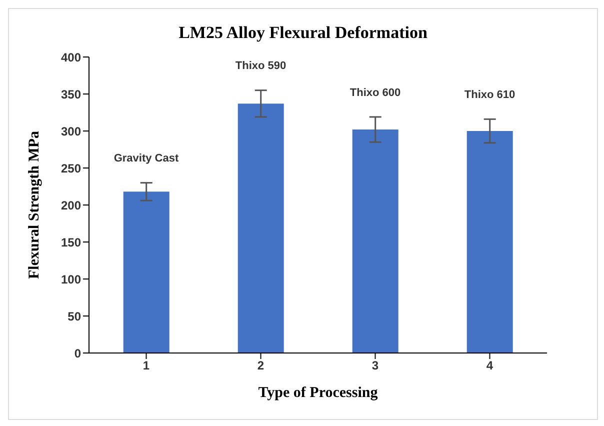 The height and width of the screenshot is (426, 604). What do you see at coordinates (71, 57) in the screenshot?
I see `y-tick-label: 400` at bounding box center [71, 57].